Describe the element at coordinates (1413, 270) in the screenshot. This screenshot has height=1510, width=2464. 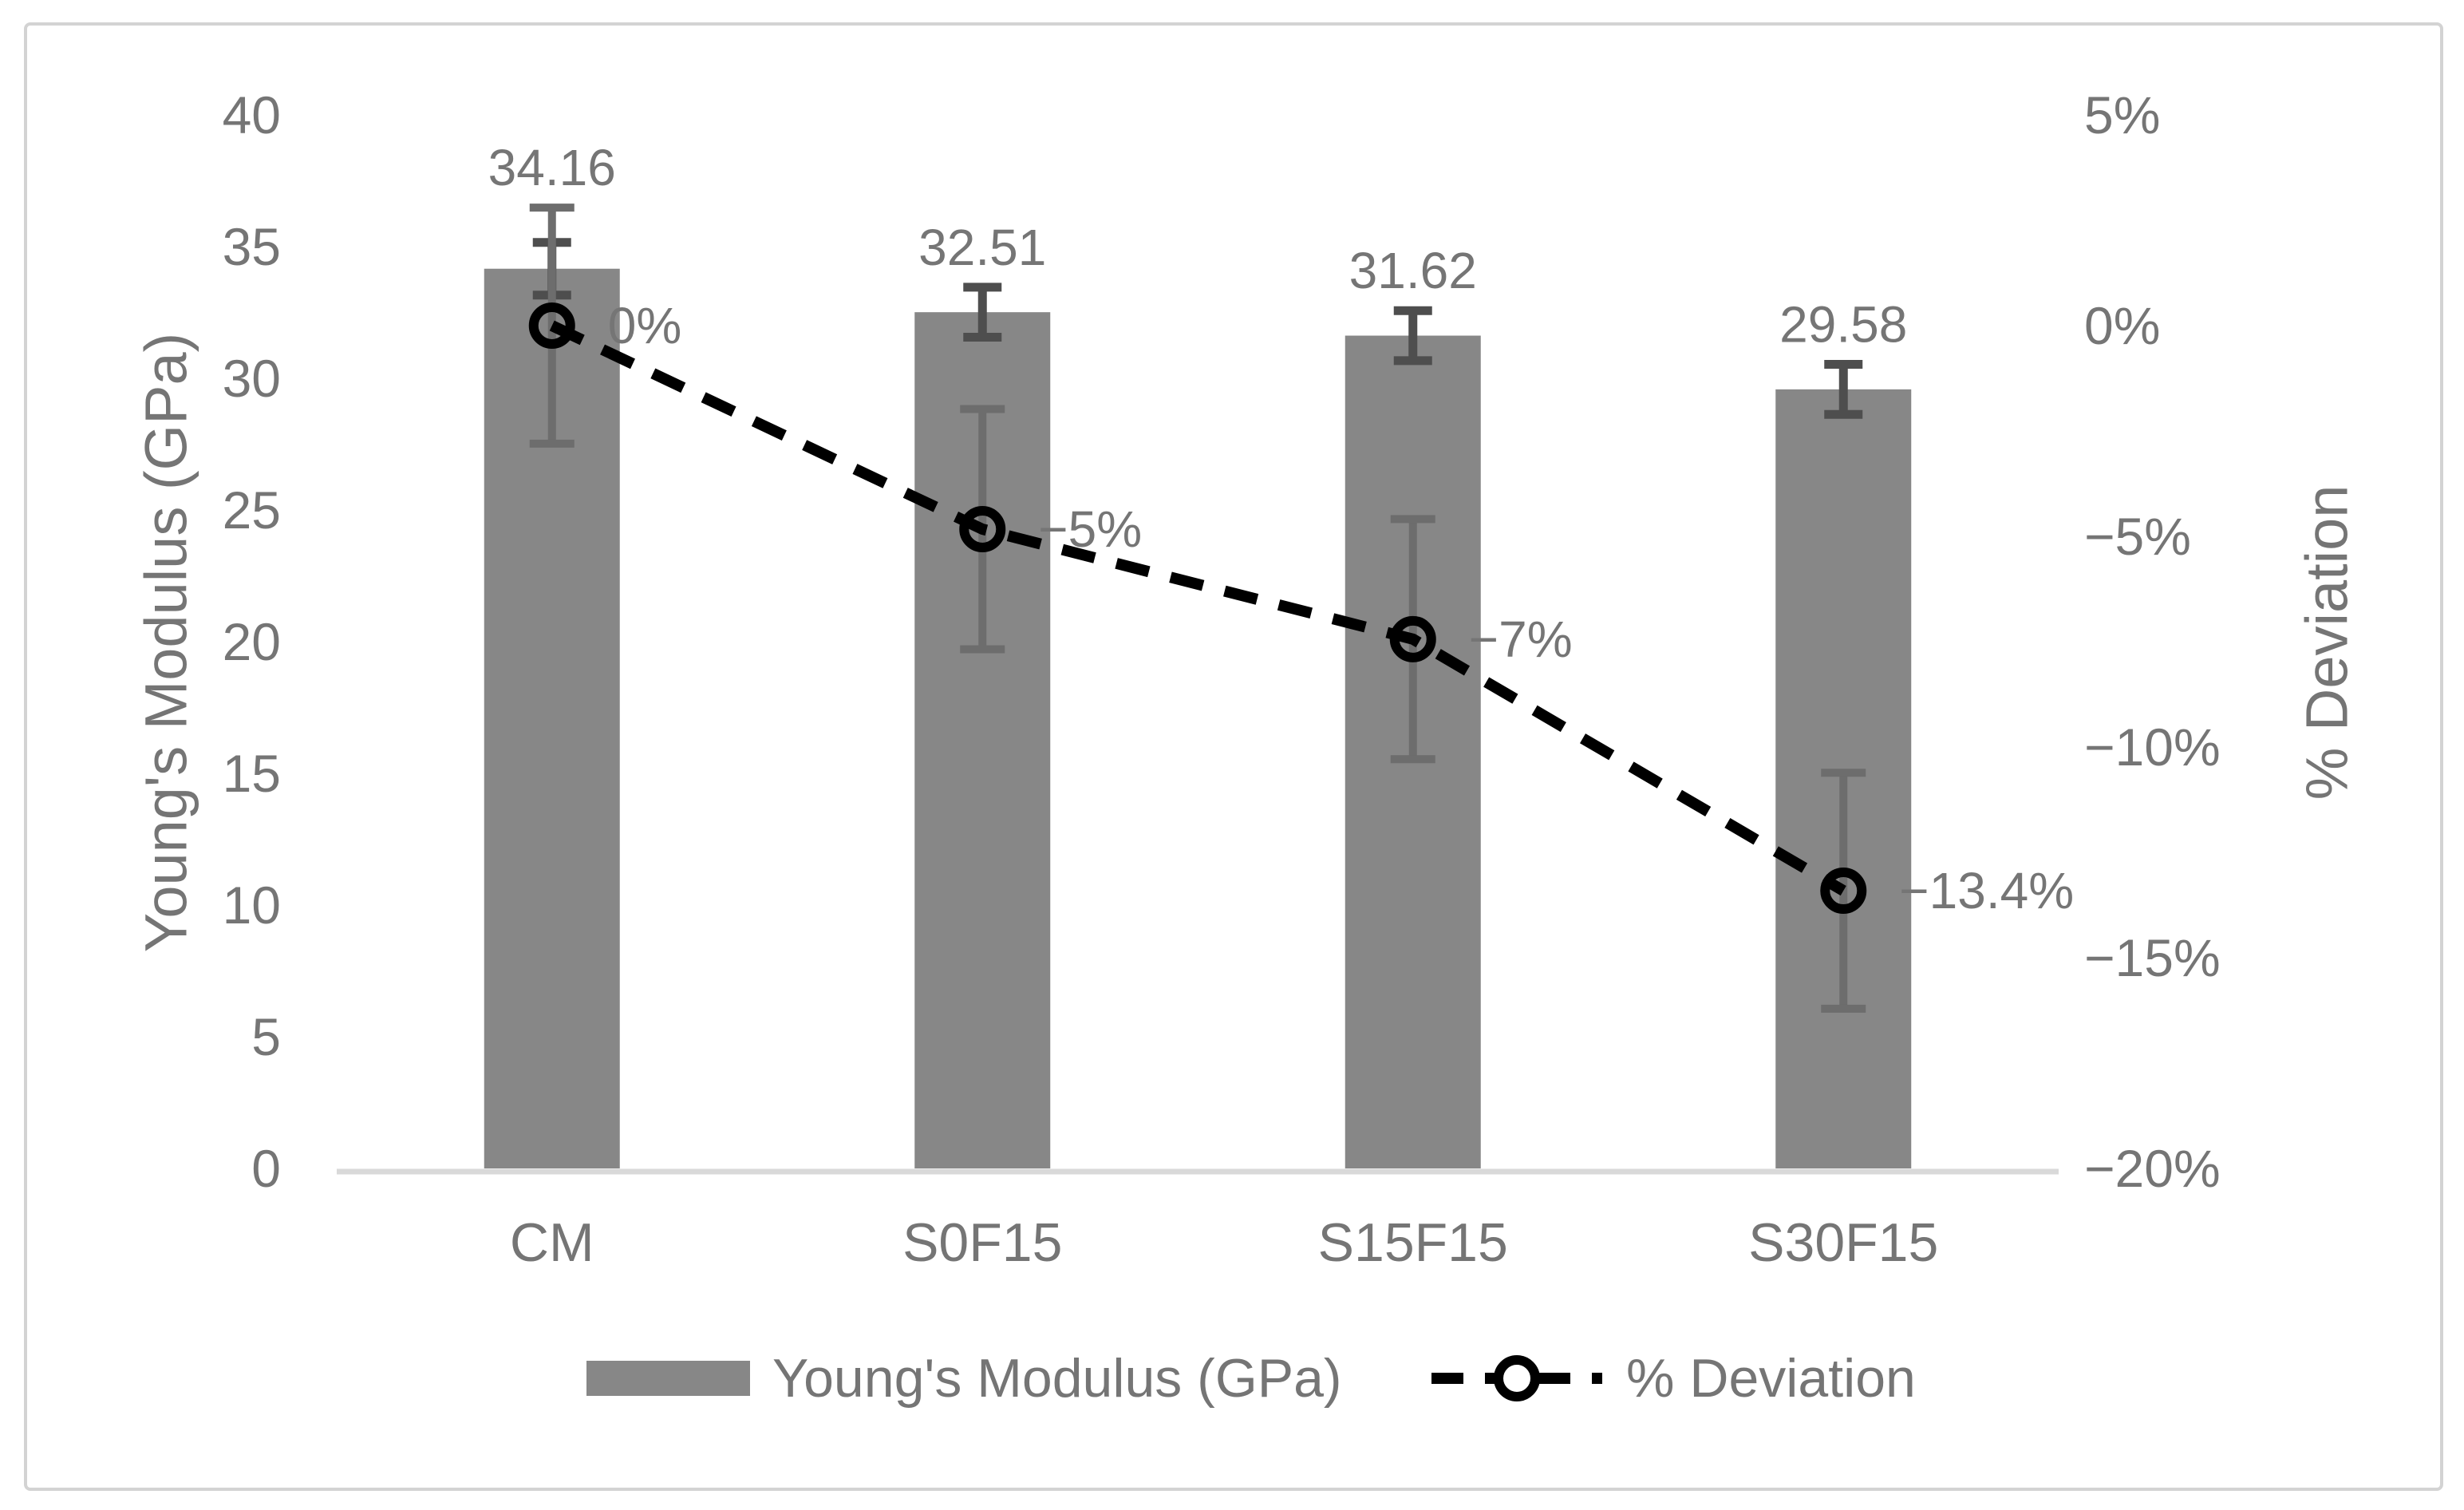
I see `bar-value-label-S15F15: 31.62` at that location.